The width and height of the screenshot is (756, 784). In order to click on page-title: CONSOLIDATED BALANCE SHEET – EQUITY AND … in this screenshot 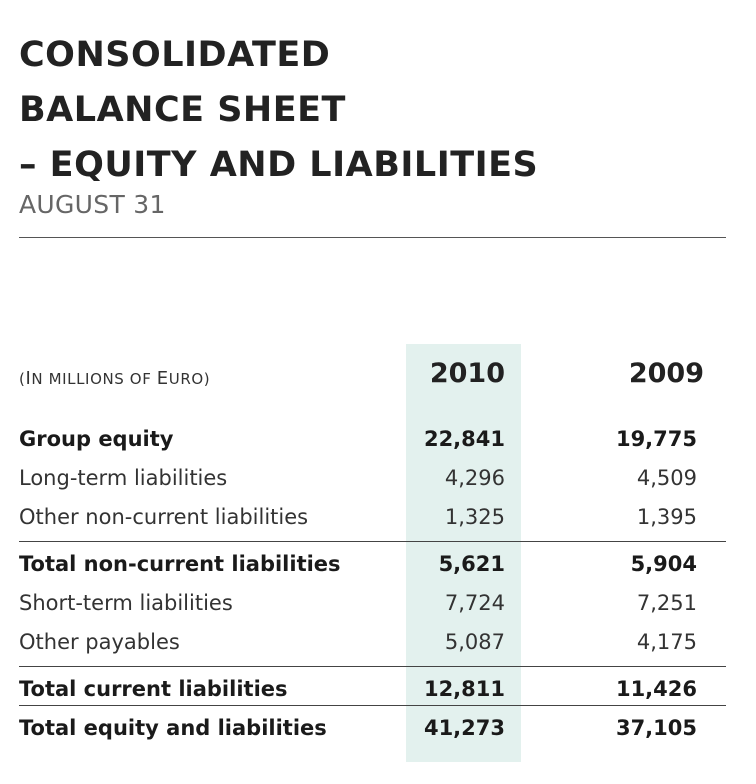, I will do `click(278, 110)`.